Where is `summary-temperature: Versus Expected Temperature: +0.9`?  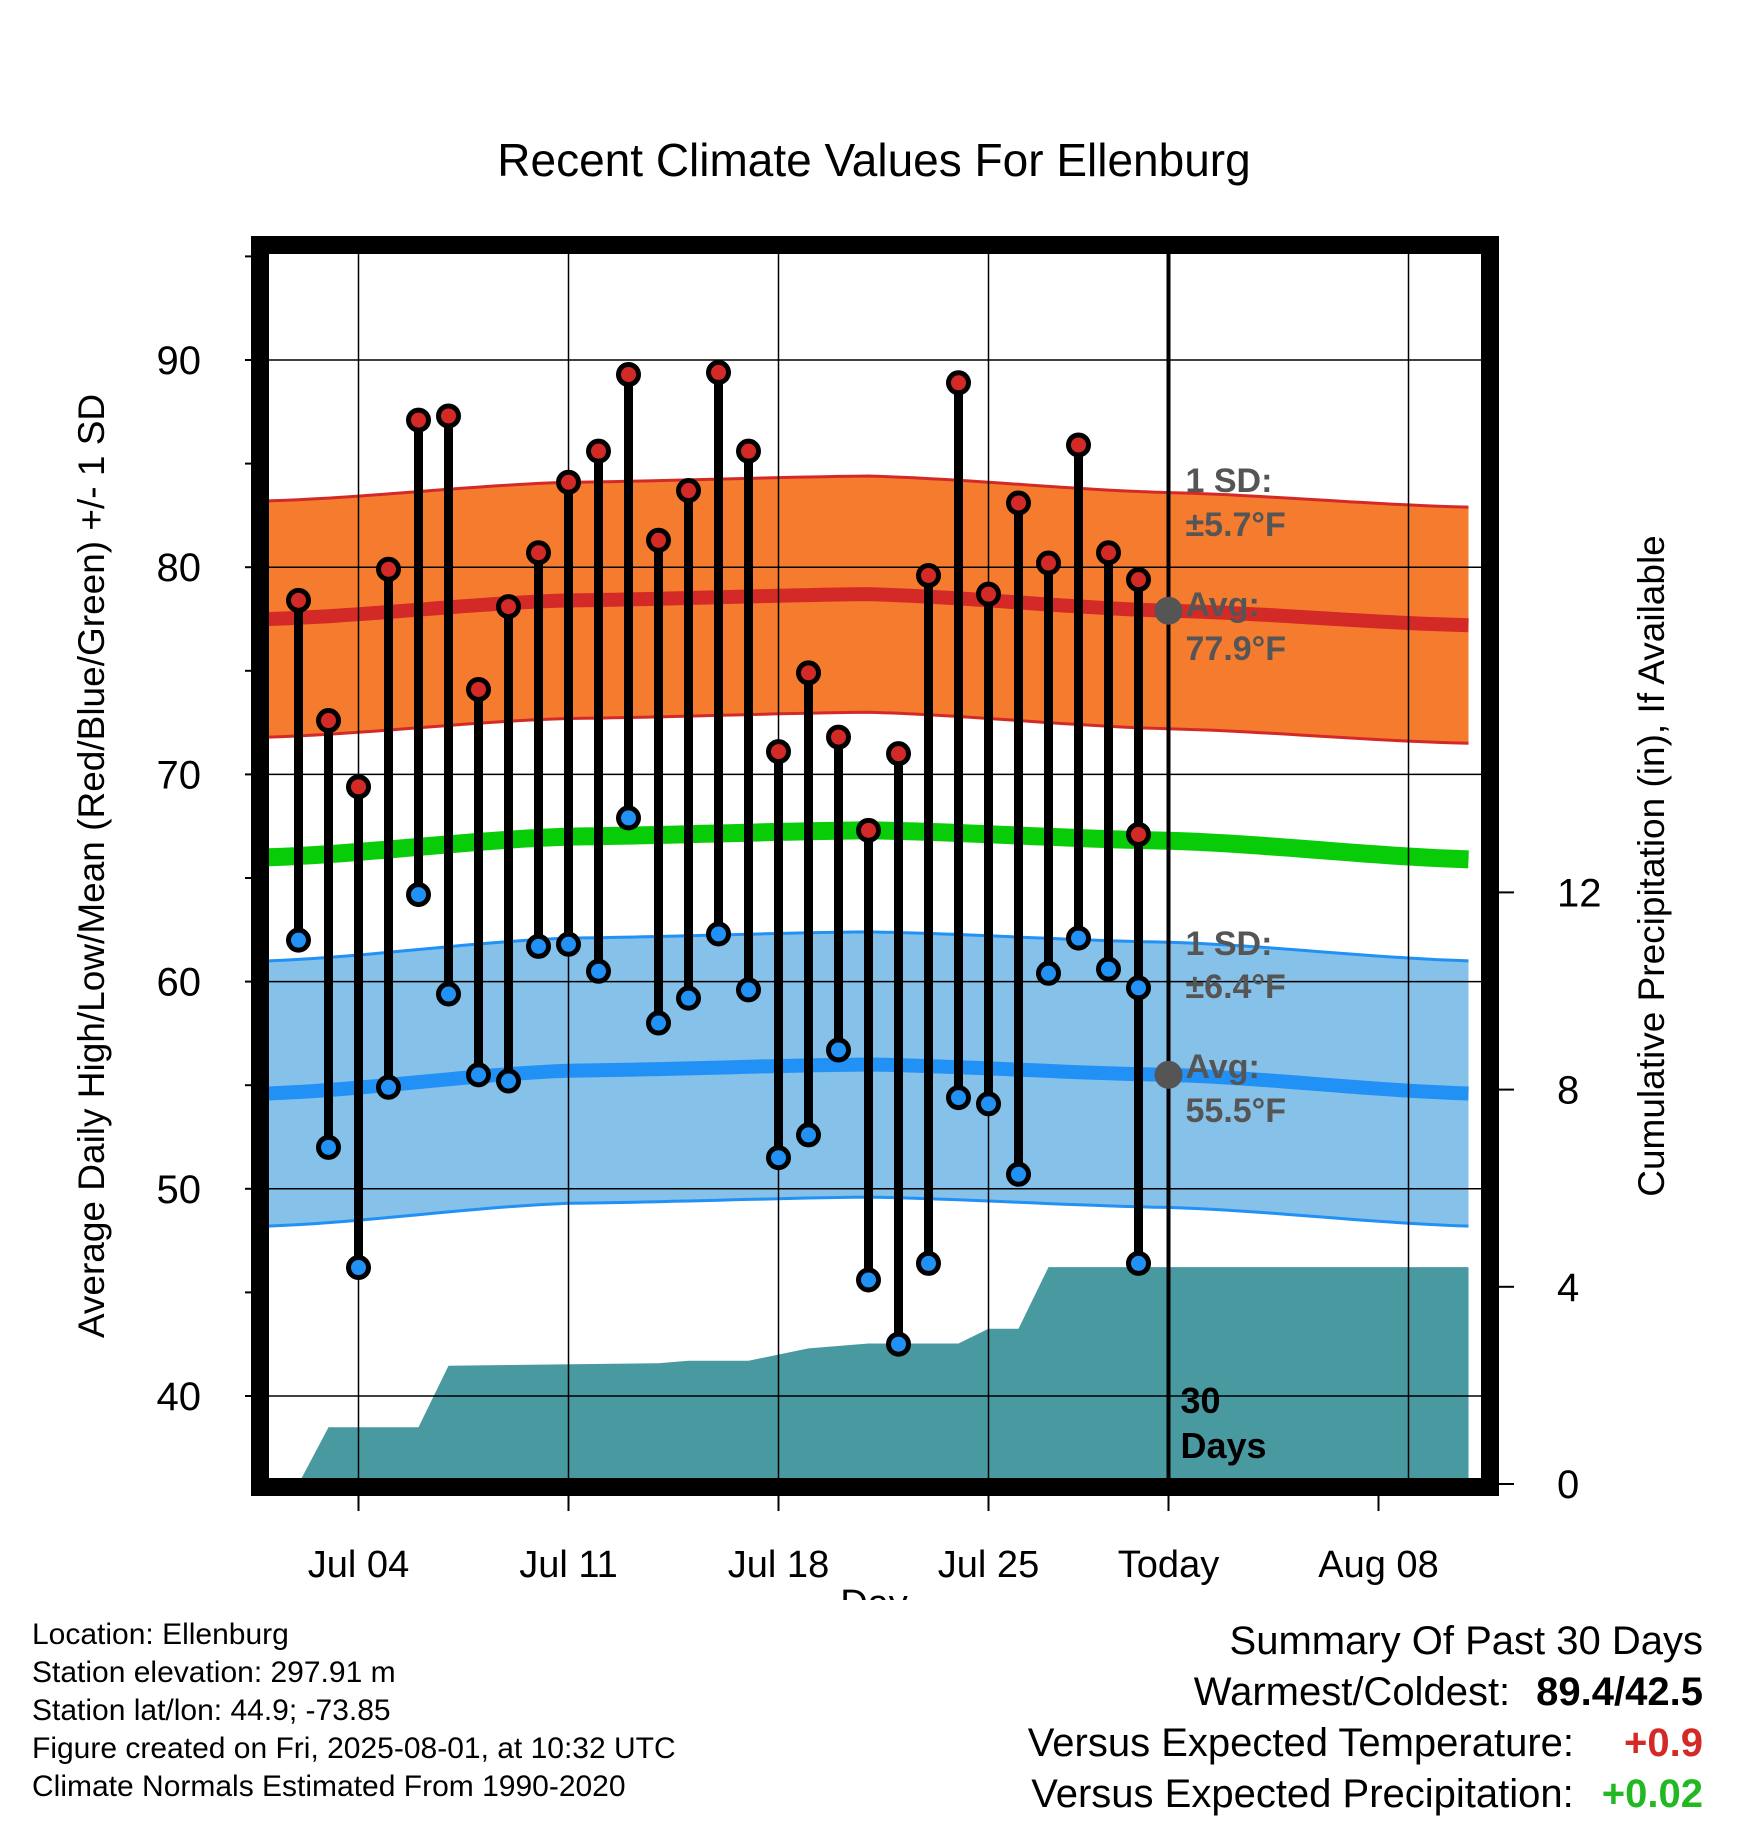
summary-temperature: Versus Expected Temperature: +0.9 is located at coordinates (1365, 1743).